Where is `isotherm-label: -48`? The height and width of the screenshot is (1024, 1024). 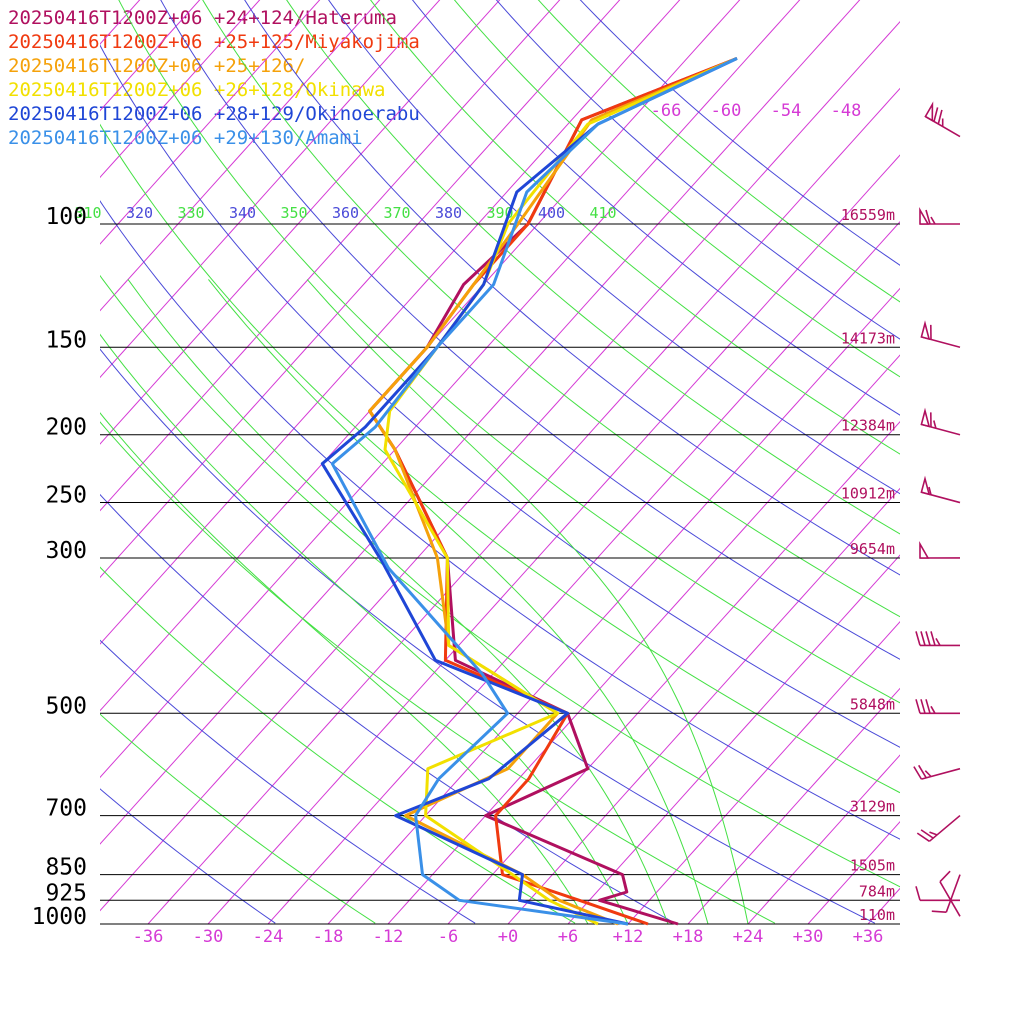 isotherm-label: -48 is located at coordinates (846, 111).